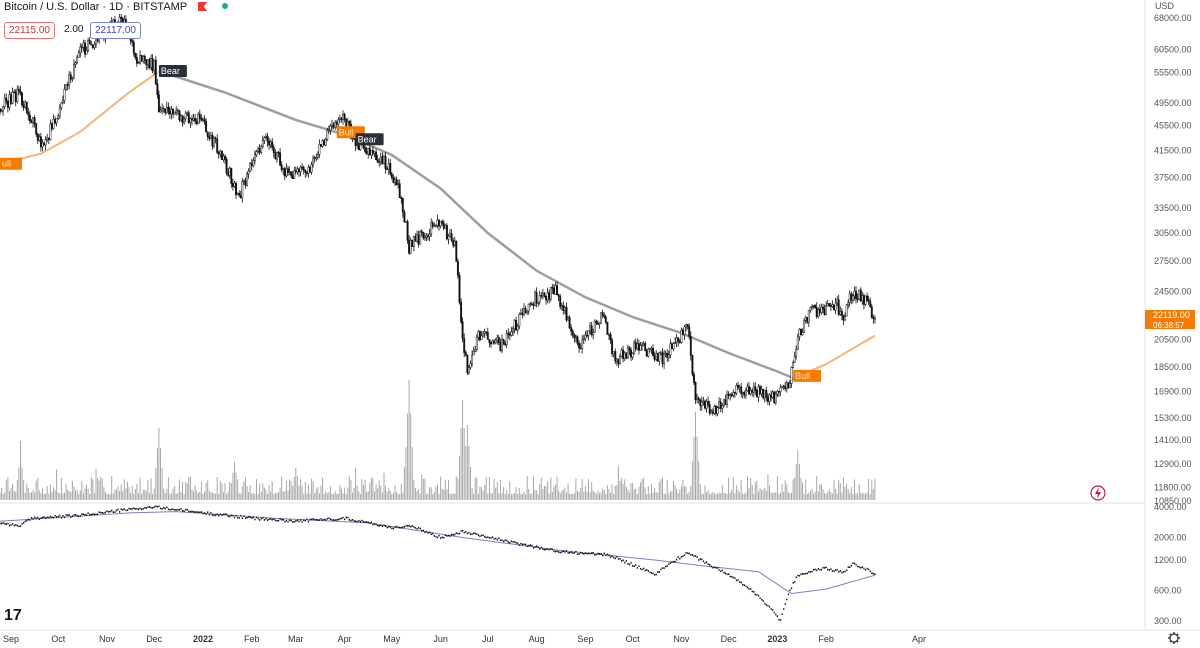  What do you see at coordinates (95, 7) in the screenshot?
I see `symbol-title: Bitcoin / U.S. Dollar · 1D · BITSTAMP` at bounding box center [95, 7].